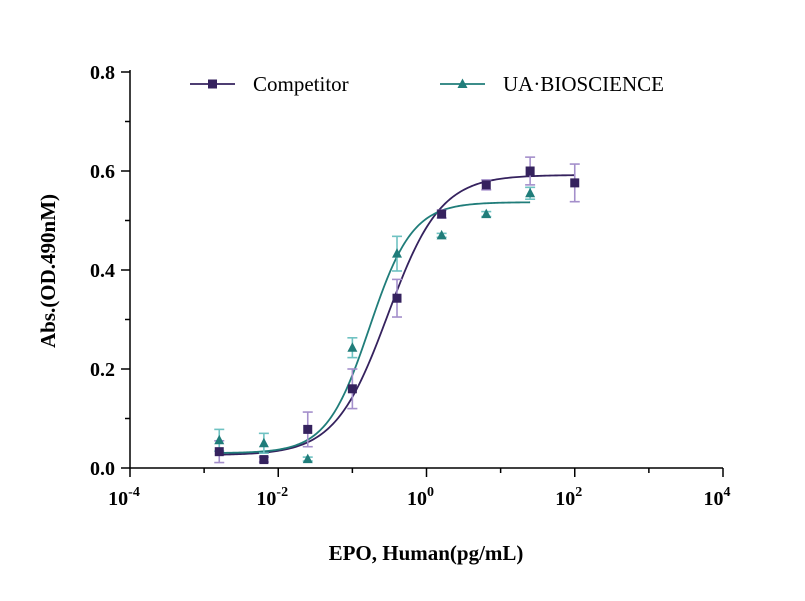 The image size is (805, 601). I want to click on x-tick-label: 10⁴, so click(717, 497).